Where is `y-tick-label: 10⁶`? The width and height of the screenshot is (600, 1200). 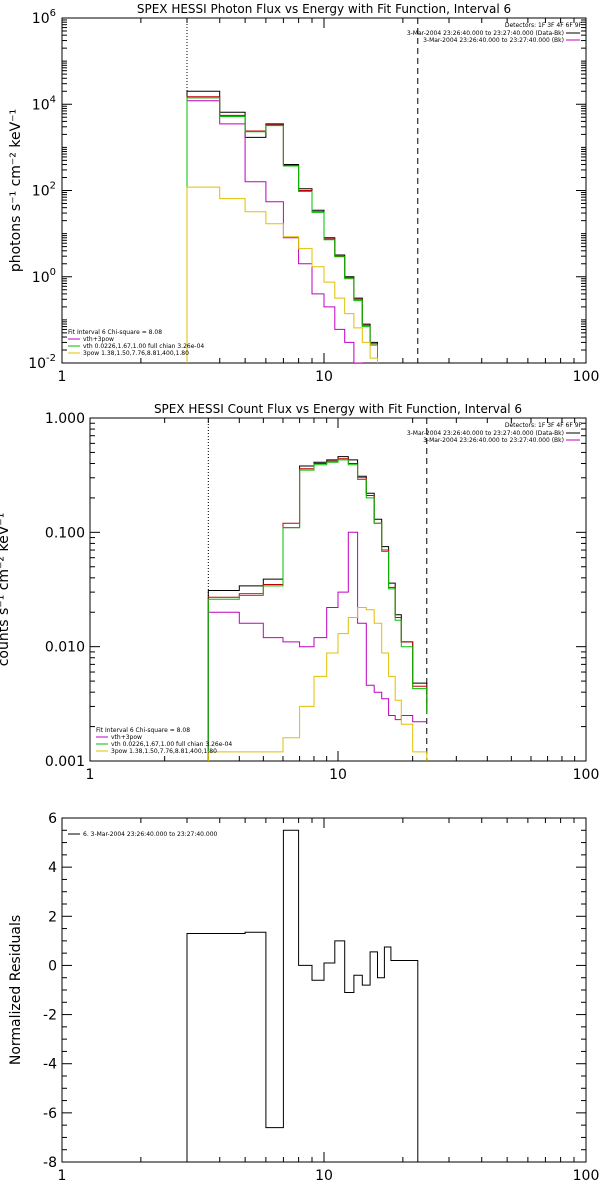 y-tick-label: 10⁶ is located at coordinates (44, 17).